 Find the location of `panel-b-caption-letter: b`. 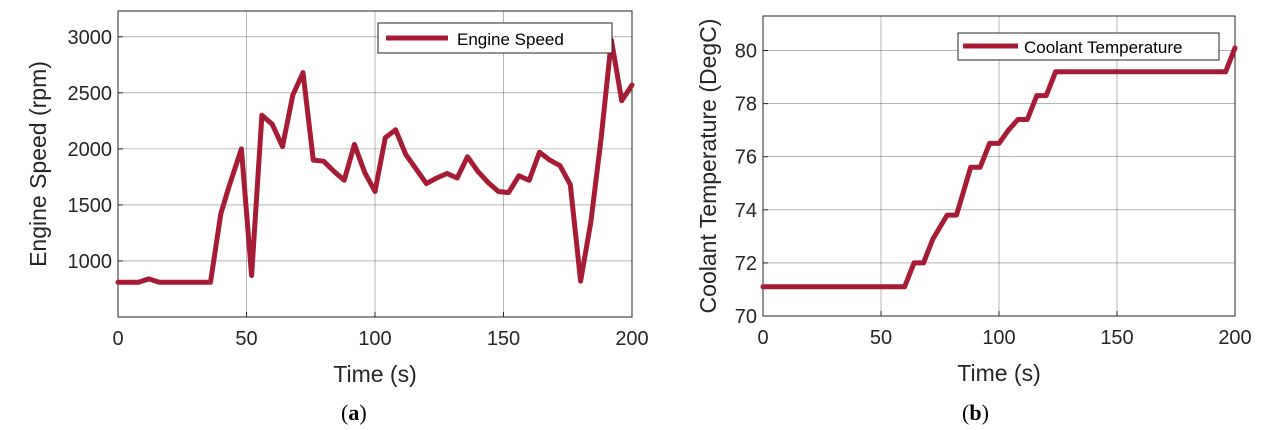

panel-b-caption-letter: b is located at coordinates (975, 412).